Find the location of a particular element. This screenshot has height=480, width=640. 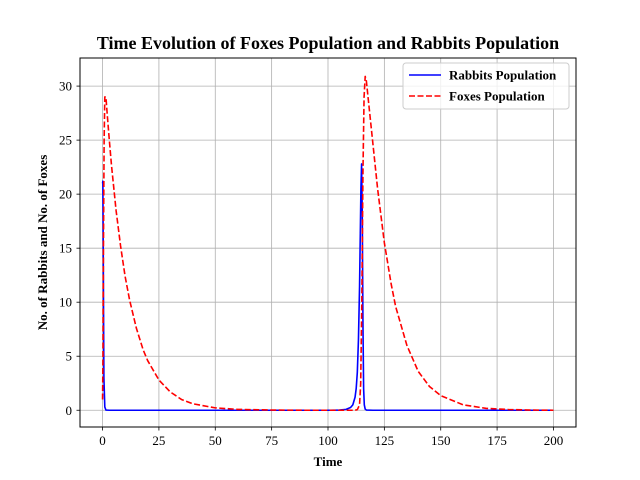

y-tick-label: 30 is located at coordinates (65, 86).